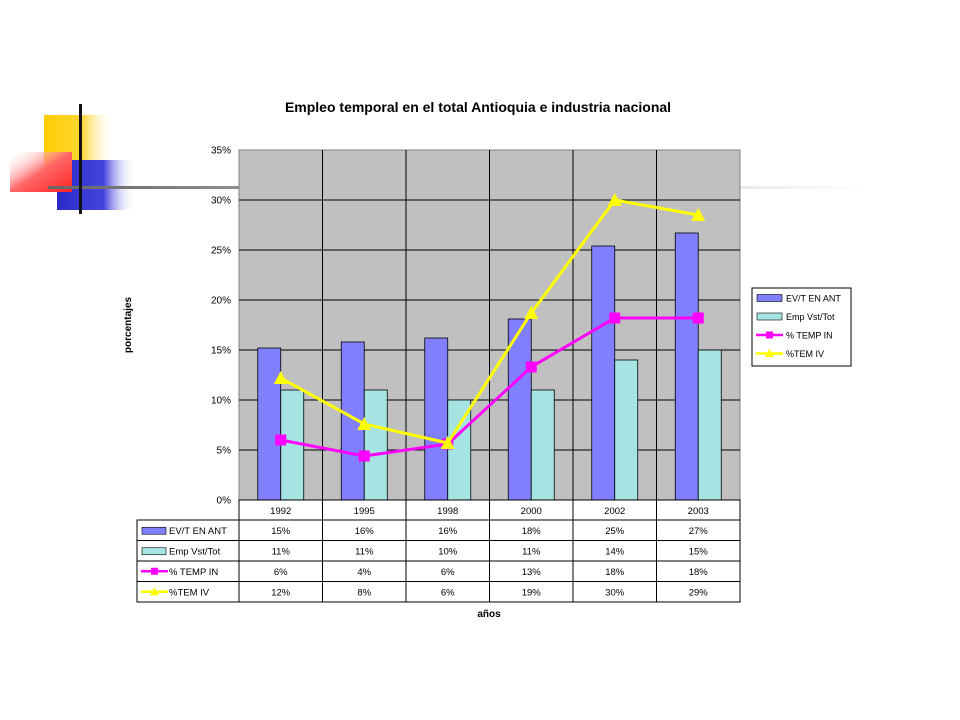 This screenshot has height=720, width=960. What do you see at coordinates (195, 551) in the screenshot?
I see `table-series-name: Emp Vst/Tot` at bounding box center [195, 551].